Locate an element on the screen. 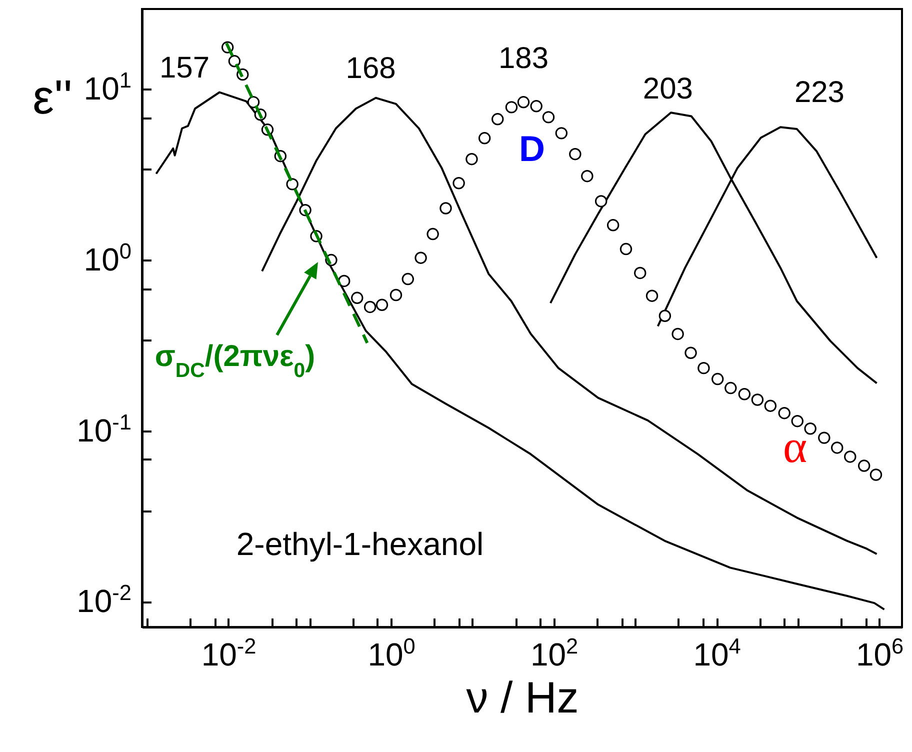 The height and width of the screenshot is (752, 912). y-tick-label: 10$^{0}$ is located at coordinates (108, 258).